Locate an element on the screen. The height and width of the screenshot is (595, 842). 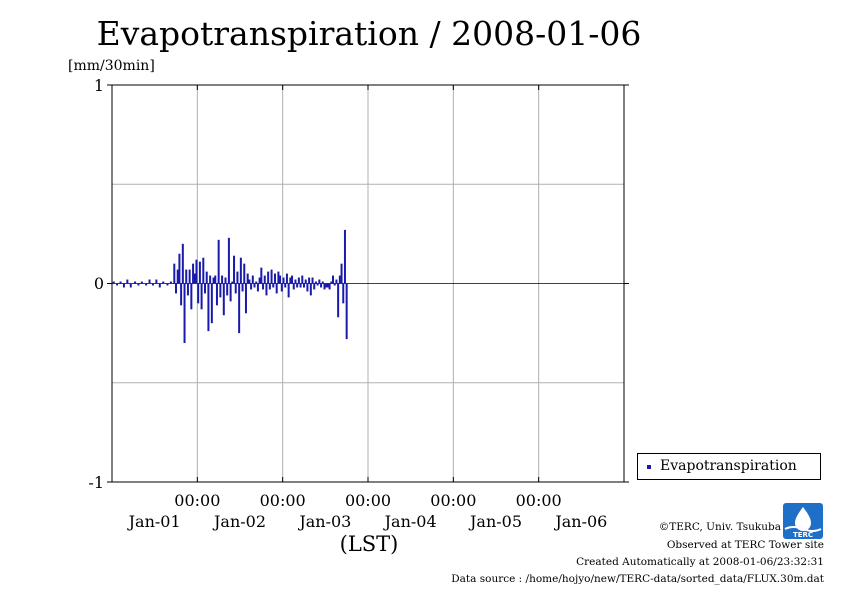
legend: Evapotranspiration is located at coordinates (729, 466).